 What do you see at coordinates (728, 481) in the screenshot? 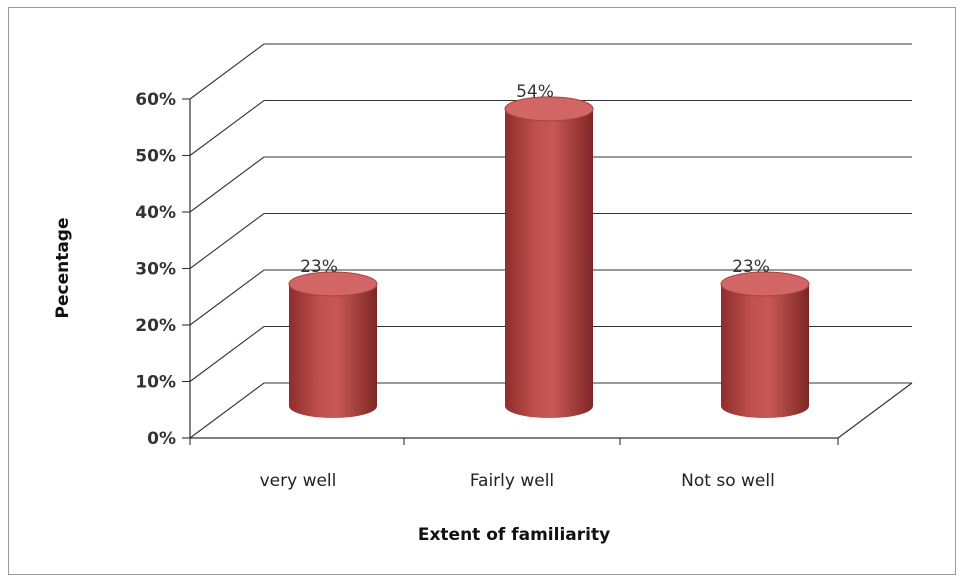
I see `x-category-label: Not so well` at bounding box center [728, 481].